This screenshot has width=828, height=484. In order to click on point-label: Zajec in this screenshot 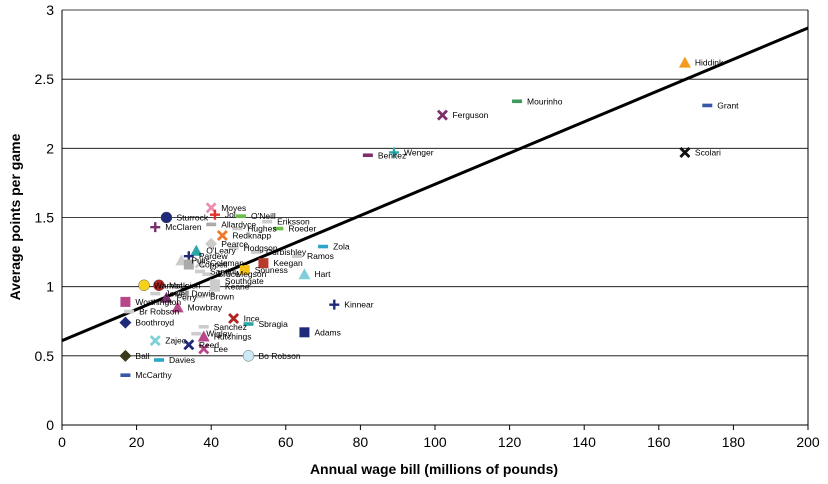, I will do `click(176, 341)`.